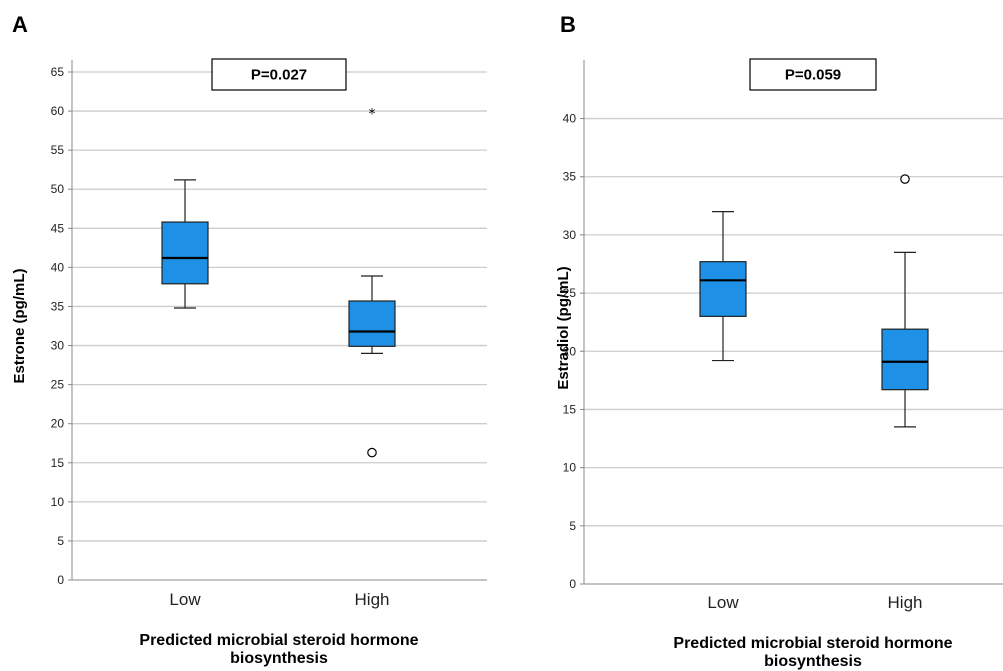 This screenshot has width=1003, height=671. I want to click on y-tick-label: 65, so click(58, 72).